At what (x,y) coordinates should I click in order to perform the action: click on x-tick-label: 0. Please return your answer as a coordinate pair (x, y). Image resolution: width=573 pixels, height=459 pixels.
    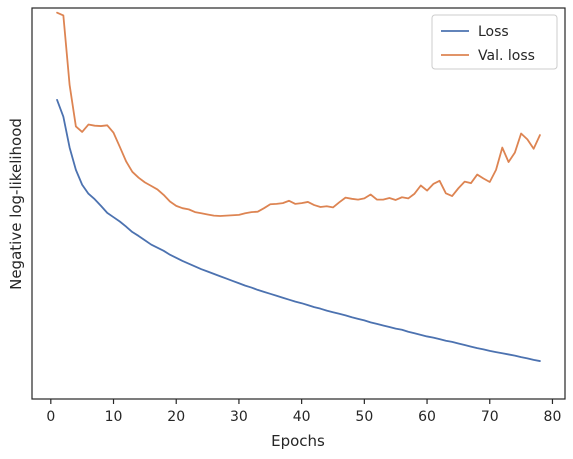
    Looking at the image, I should click on (50, 417).